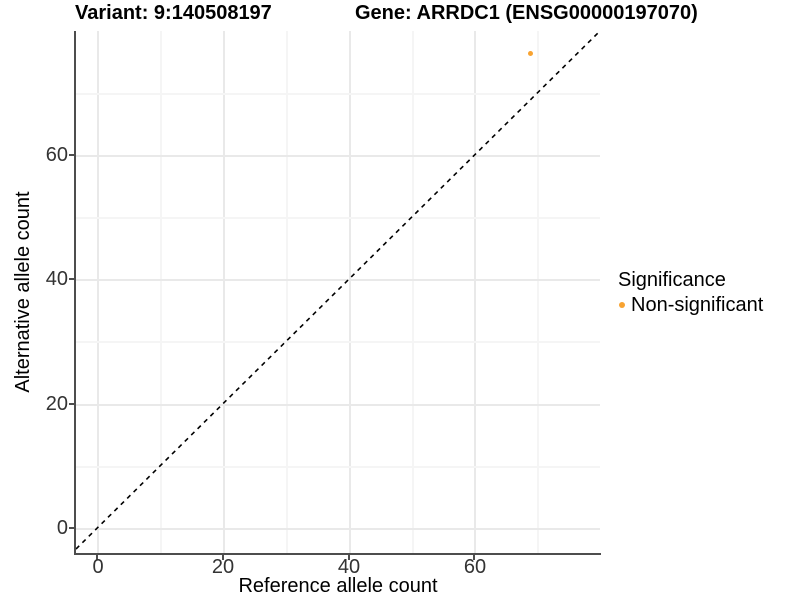 This screenshot has width=800, height=600. What do you see at coordinates (697, 305) in the screenshot?
I see `legend-item-label: Non-significant` at bounding box center [697, 305].